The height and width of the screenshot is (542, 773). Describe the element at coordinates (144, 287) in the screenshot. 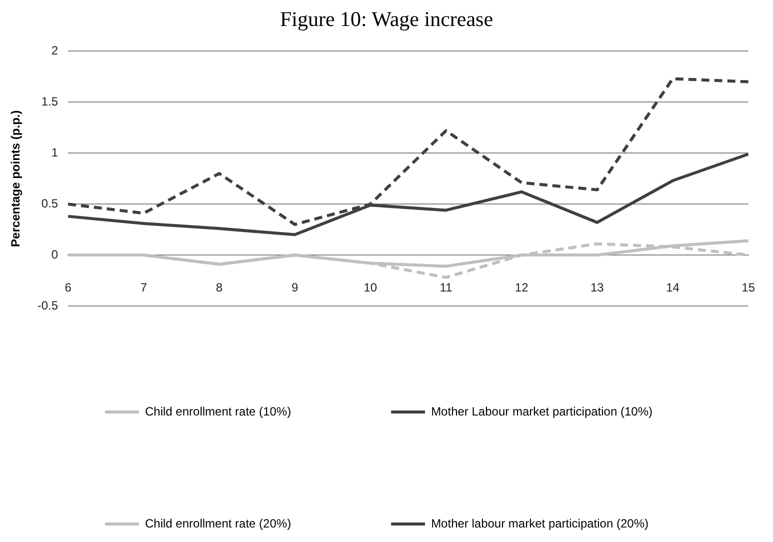

I see `x-tick-label: 7` at that location.